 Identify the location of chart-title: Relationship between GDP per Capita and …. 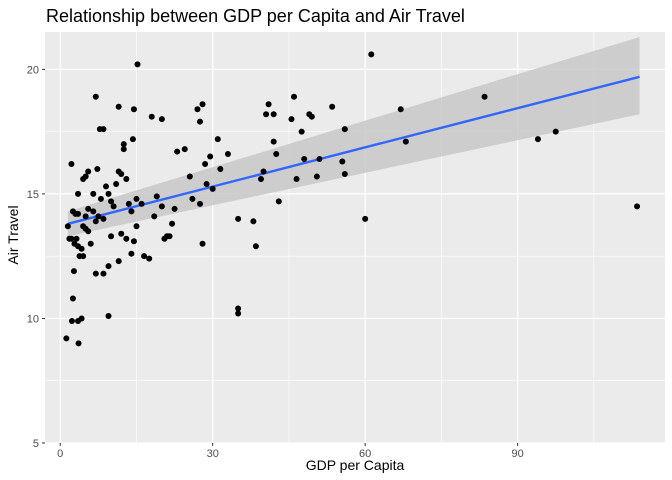
(255, 16).